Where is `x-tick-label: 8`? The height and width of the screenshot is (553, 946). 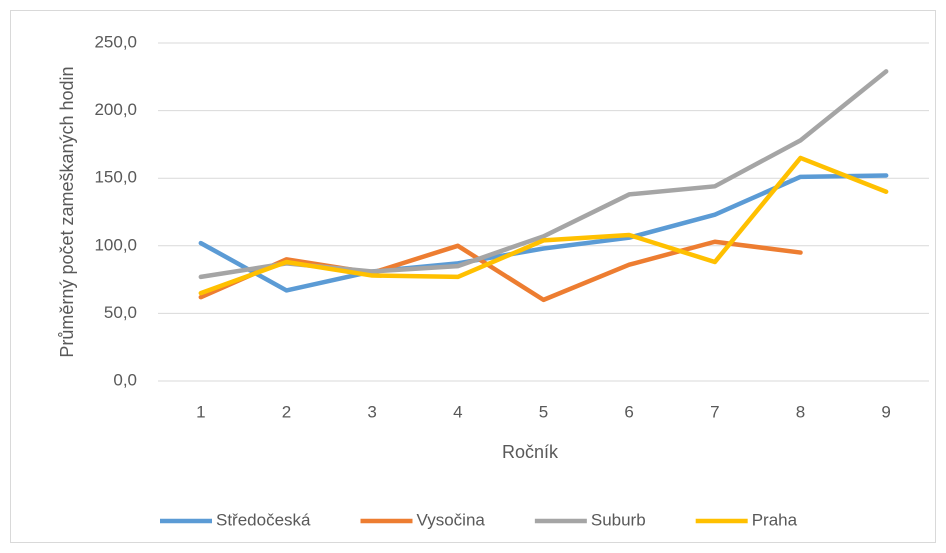 x-tick-label: 8 is located at coordinates (800, 411).